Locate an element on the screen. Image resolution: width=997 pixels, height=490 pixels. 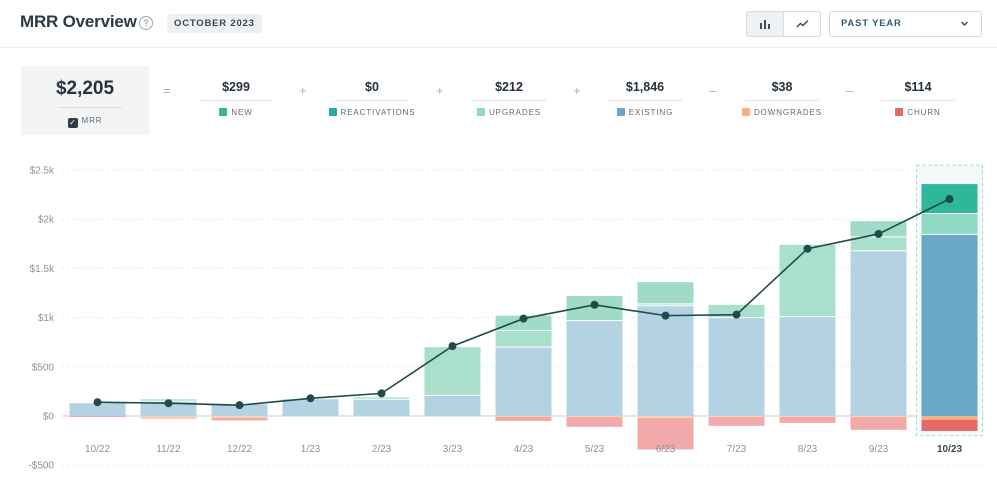
mrr-legend-label: MRR is located at coordinates (92, 120).